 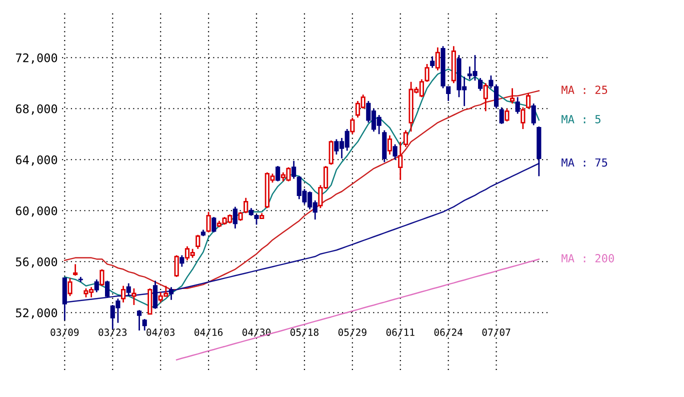 I want to click on text: MA : 200, so click(x=588, y=258).